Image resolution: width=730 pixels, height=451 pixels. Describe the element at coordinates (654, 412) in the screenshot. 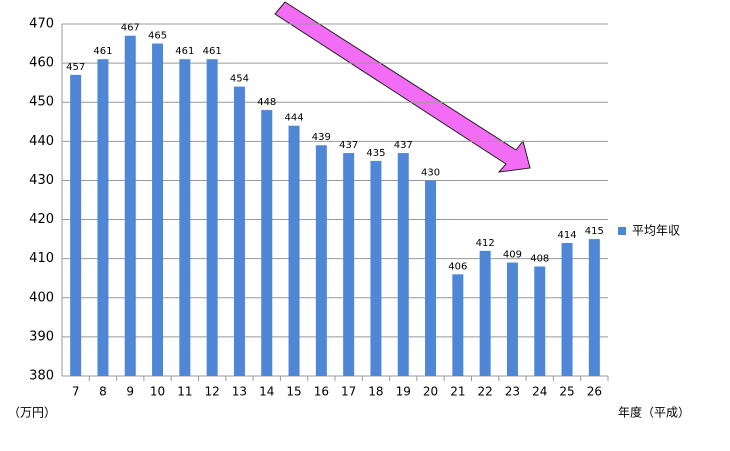

I see `x-axis-label: 年度（平成）` at that location.